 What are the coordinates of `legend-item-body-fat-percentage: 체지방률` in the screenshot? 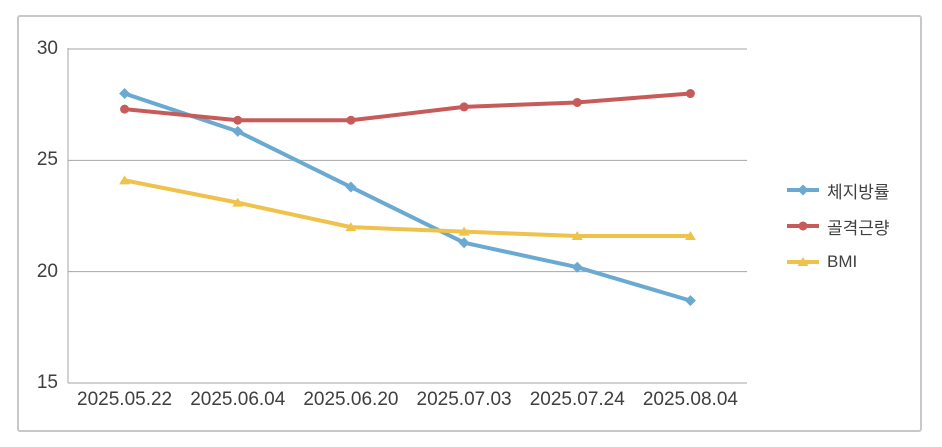 It's located at (838, 190).